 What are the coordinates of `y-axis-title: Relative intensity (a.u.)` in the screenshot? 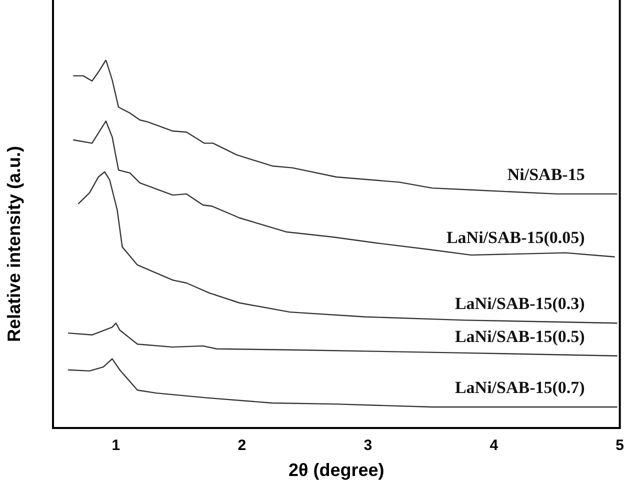 It's located at (14, 244).